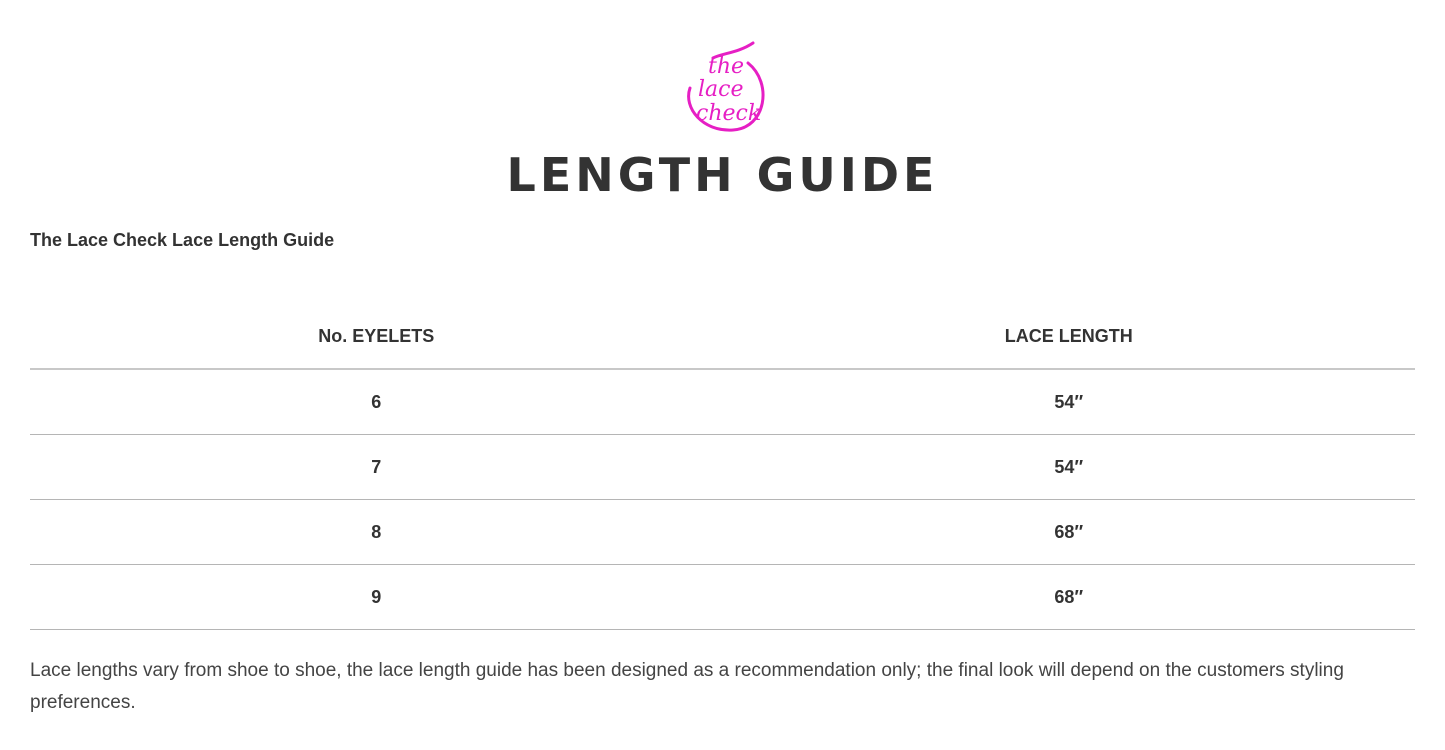  I want to click on table-row: 8 68″, so click(722, 532).